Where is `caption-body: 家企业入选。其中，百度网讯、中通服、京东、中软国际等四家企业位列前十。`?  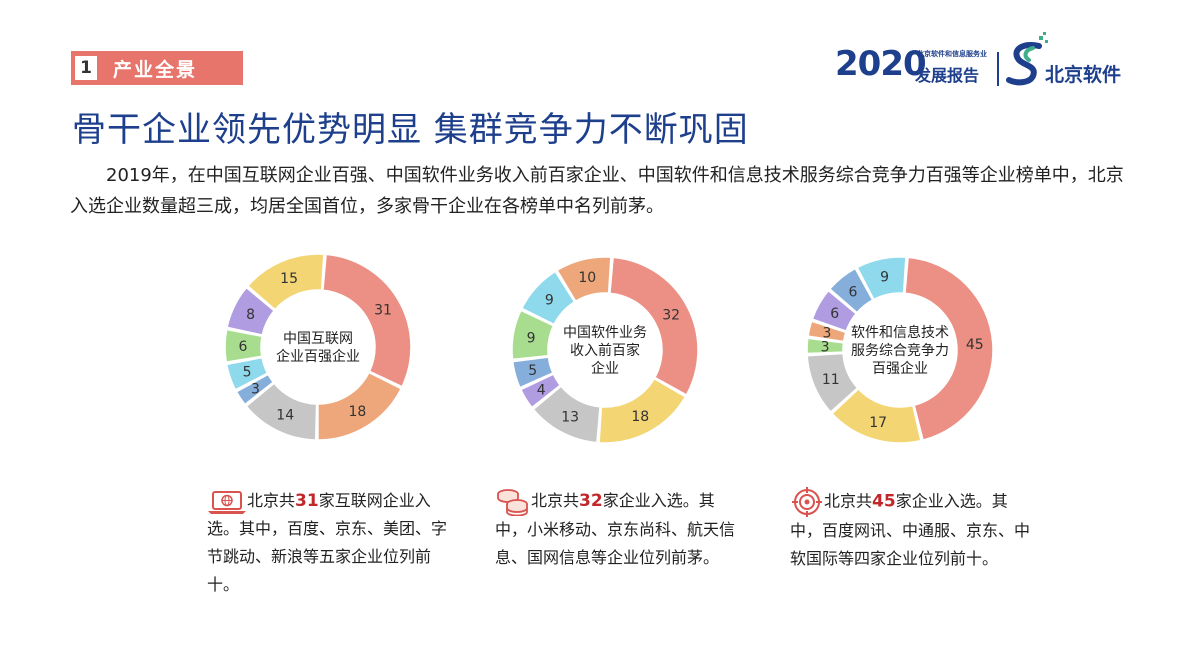
caption-body: 家企业入选。其中，百度网讯、中通服、京东、中软国际等四家企业位列前十。 is located at coordinates (910, 530).